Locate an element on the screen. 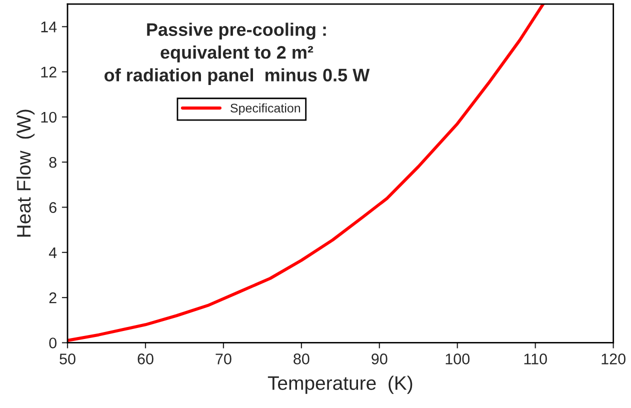  text: Passive pre-cooling : equivalent to 2 m² of radiation panel minus 0.5 W is located at coordinates (237, 54).